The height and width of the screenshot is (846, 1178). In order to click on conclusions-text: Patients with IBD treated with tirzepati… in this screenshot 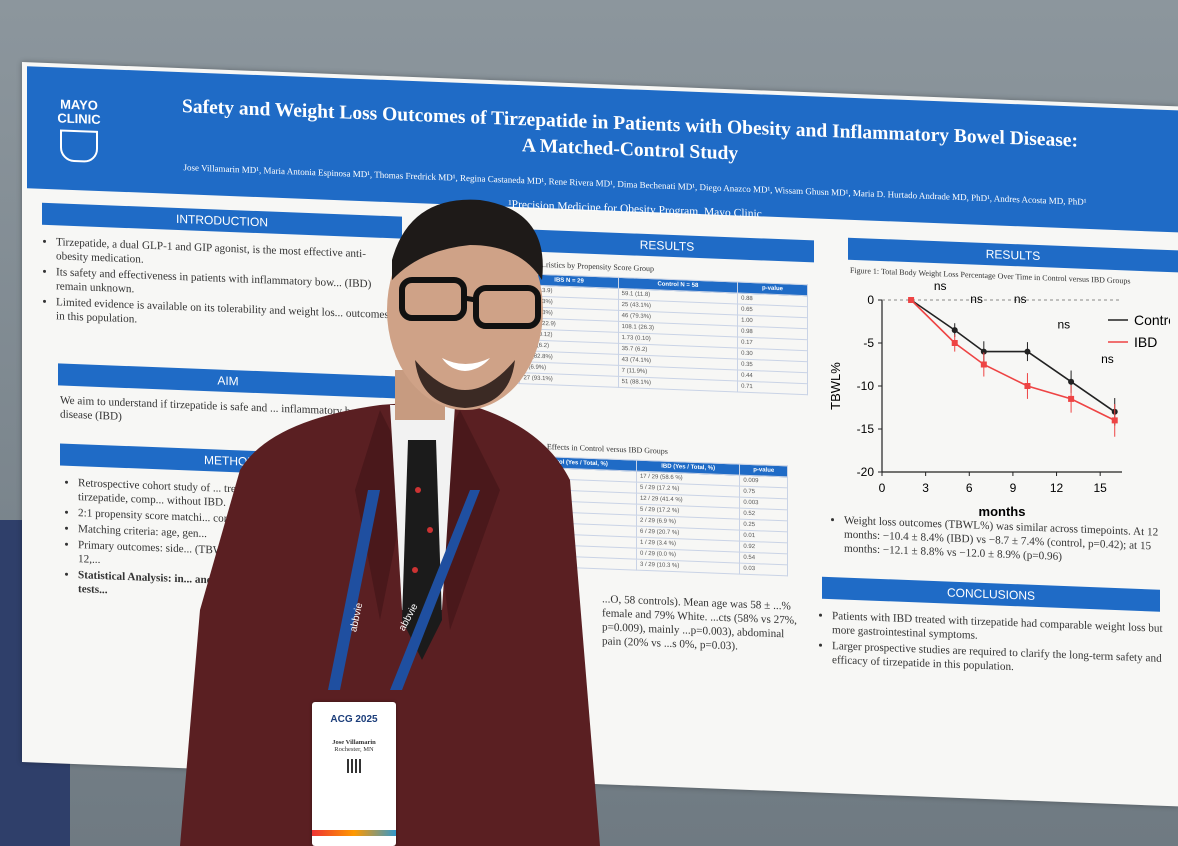, I will do `click(992, 645)`.